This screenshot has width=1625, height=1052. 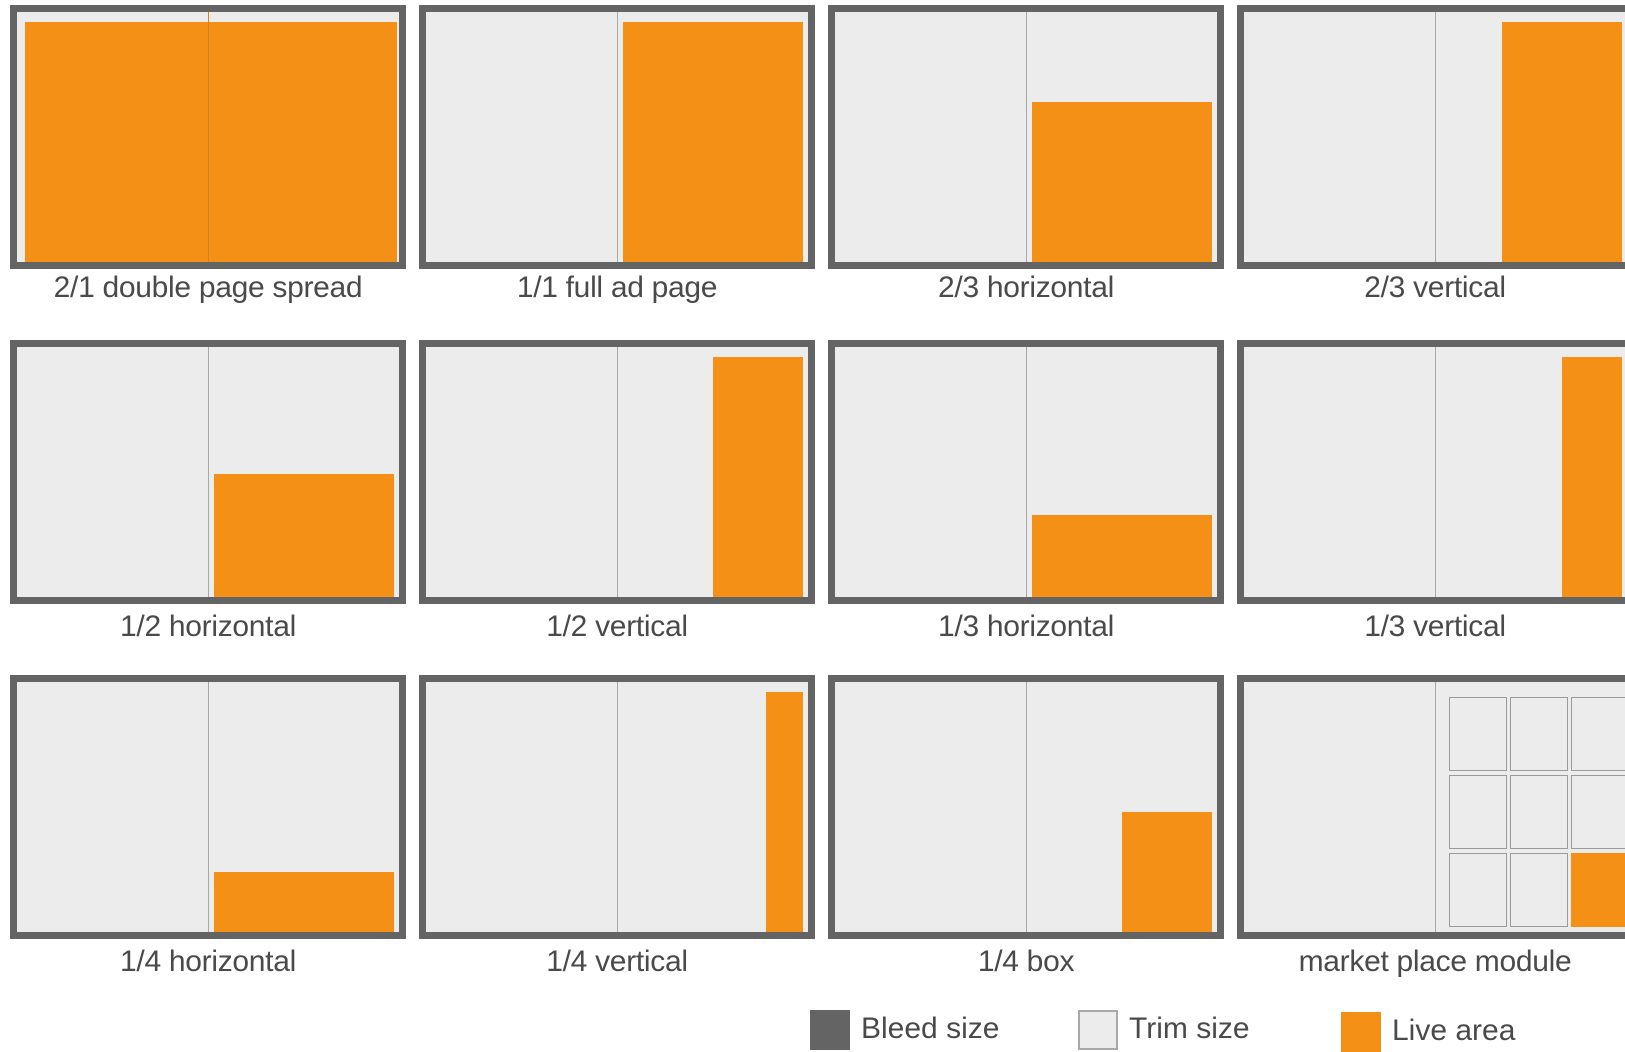 I want to click on ad-size-label: 2/1 double page spread, so click(x=208, y=287).